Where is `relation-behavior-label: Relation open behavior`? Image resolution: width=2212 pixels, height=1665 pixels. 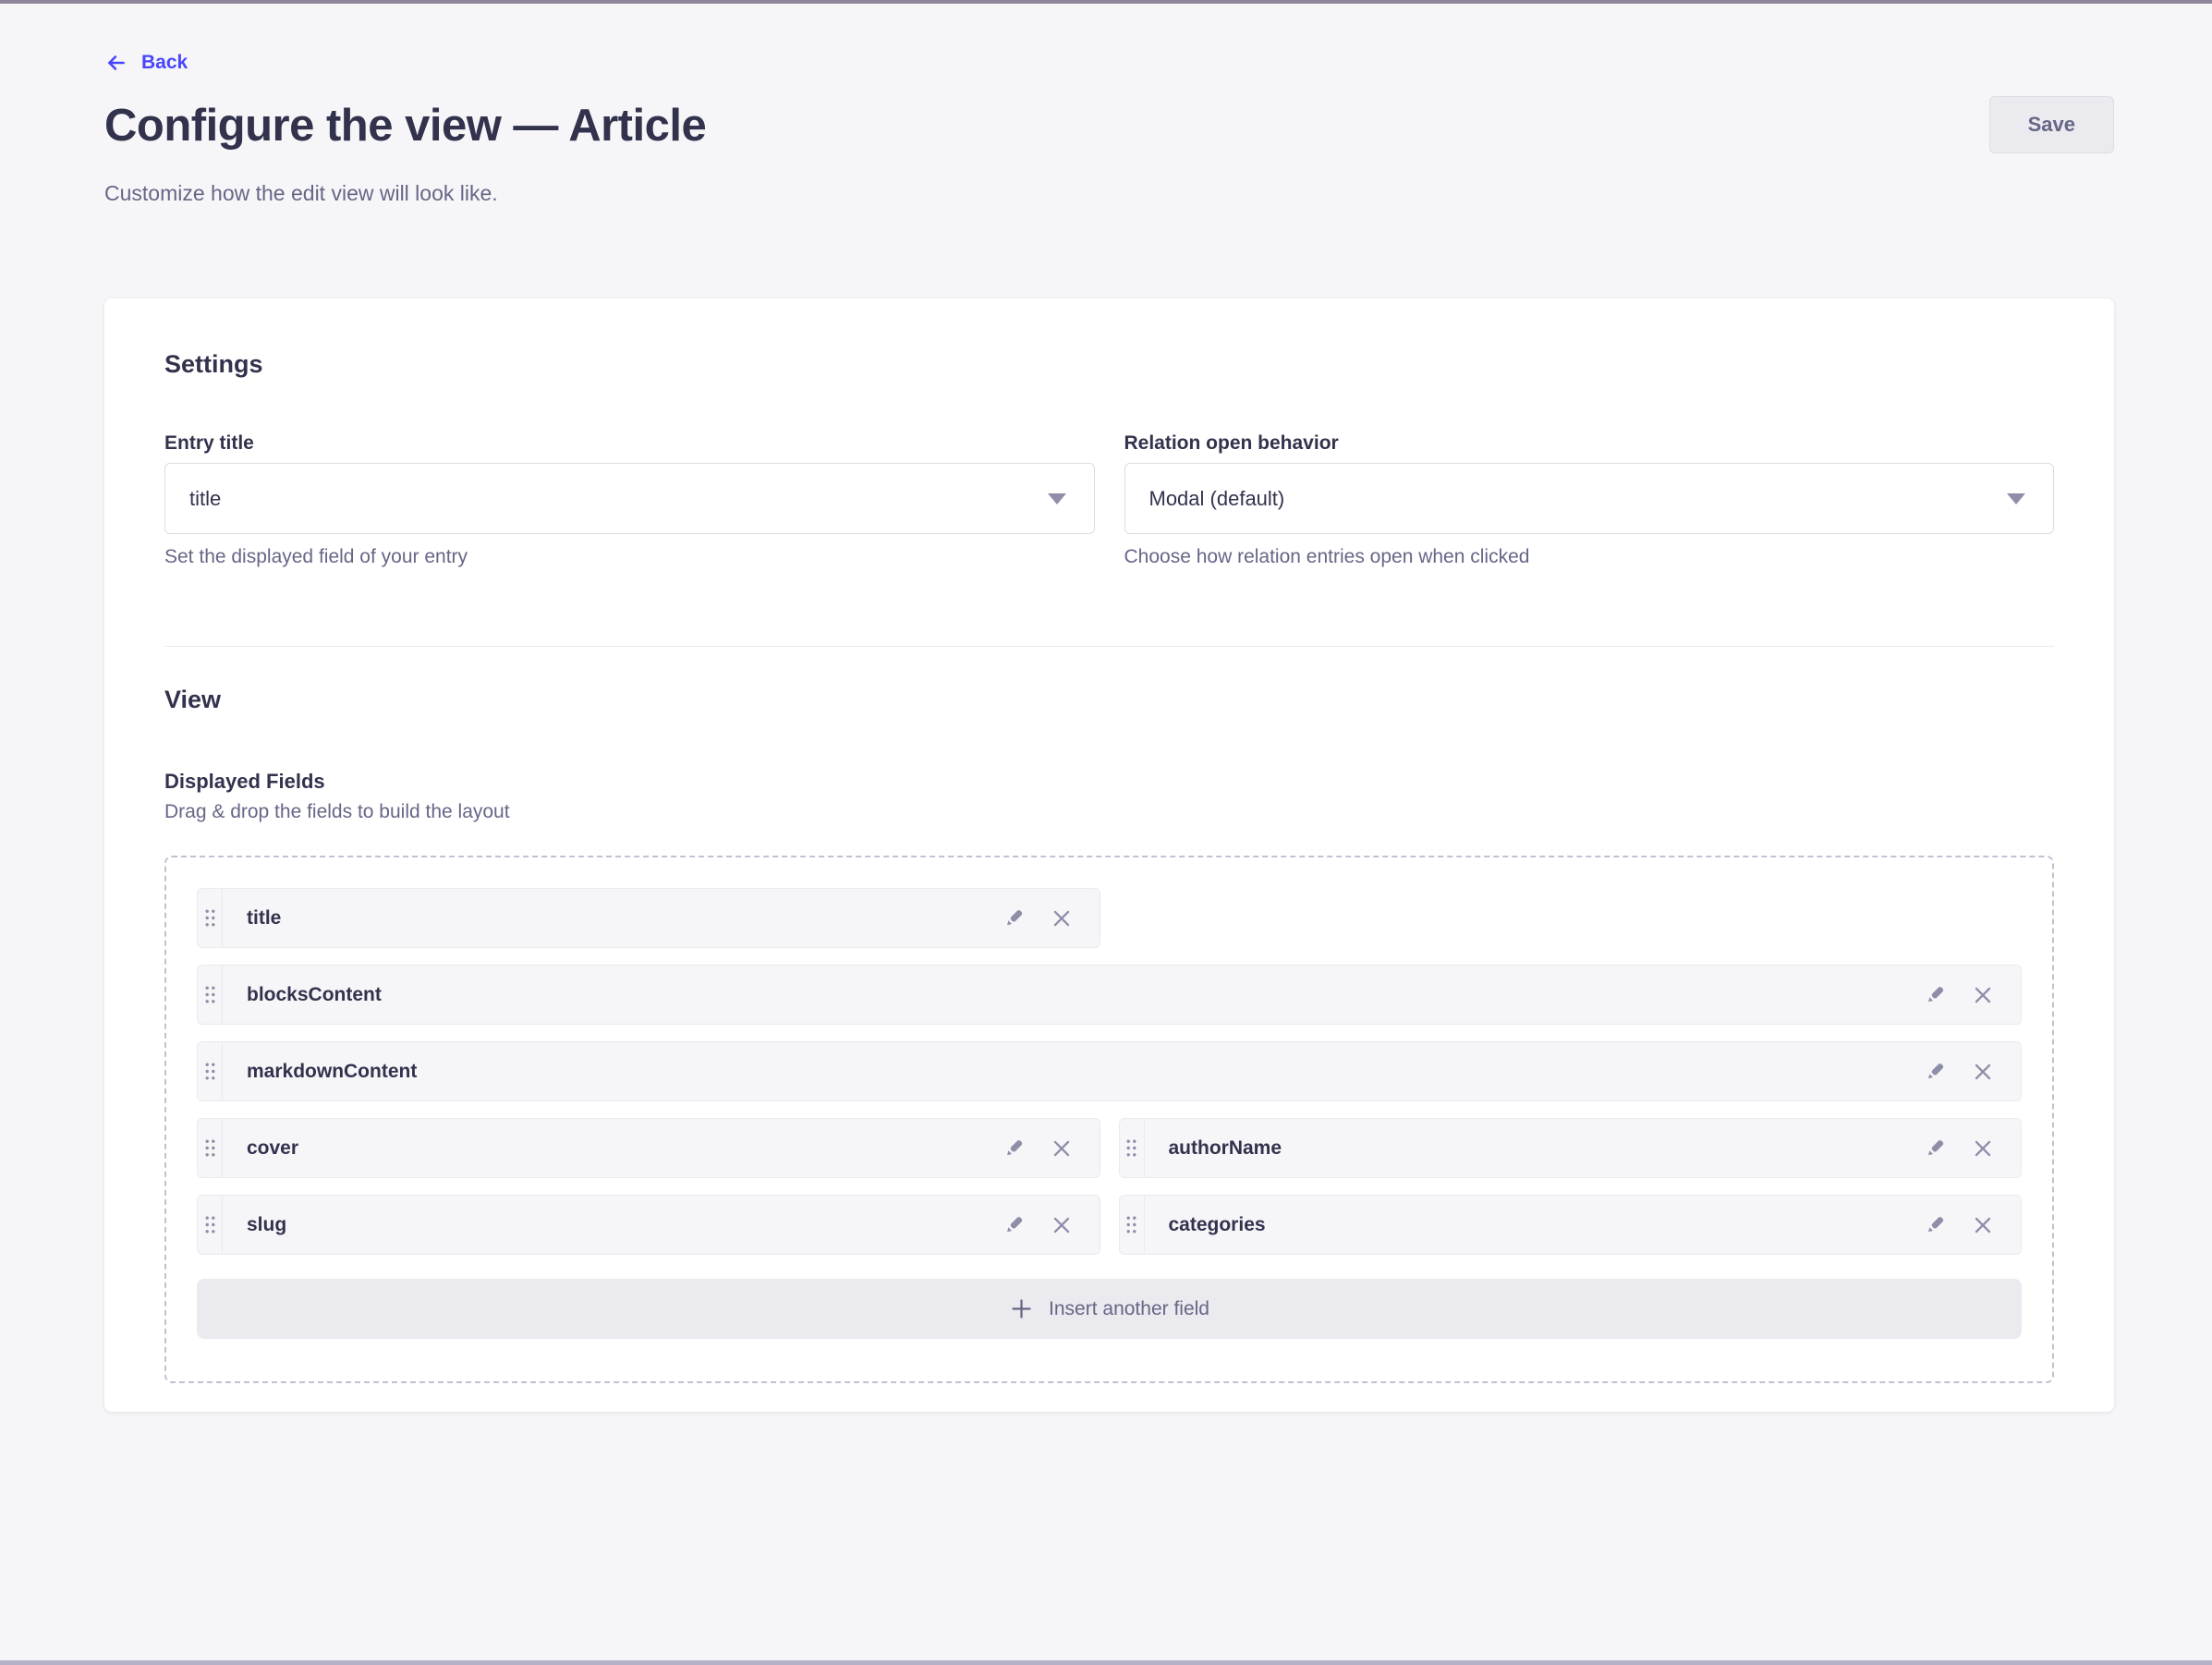 relation-behavior-label: Relation open behavior is located at coordinates (1231, 443).